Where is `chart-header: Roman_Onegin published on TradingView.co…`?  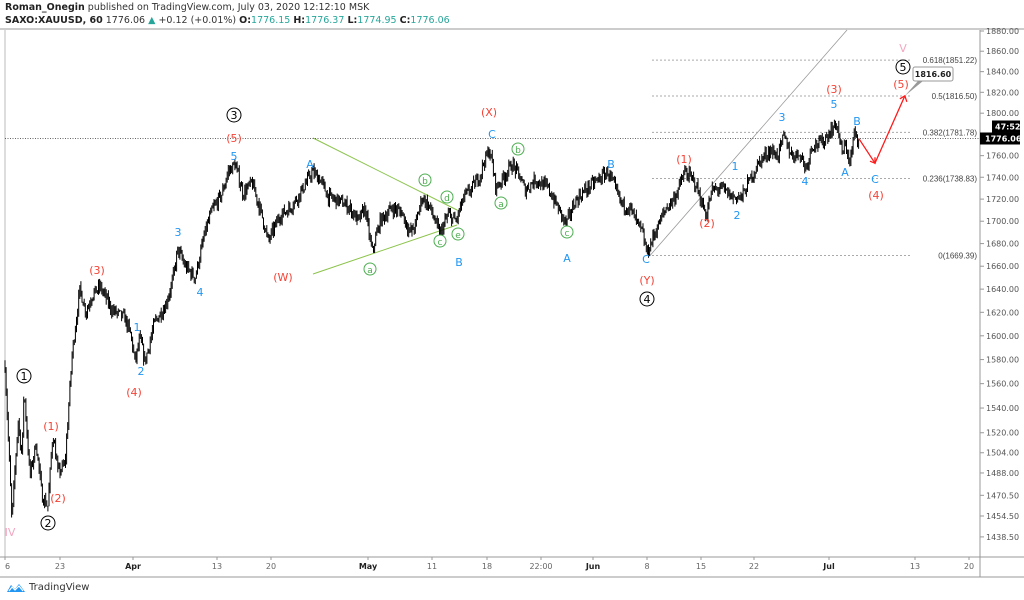 chart-header: Roman_Onegin published on TradingView.co… is located at coordinates (227, 14).